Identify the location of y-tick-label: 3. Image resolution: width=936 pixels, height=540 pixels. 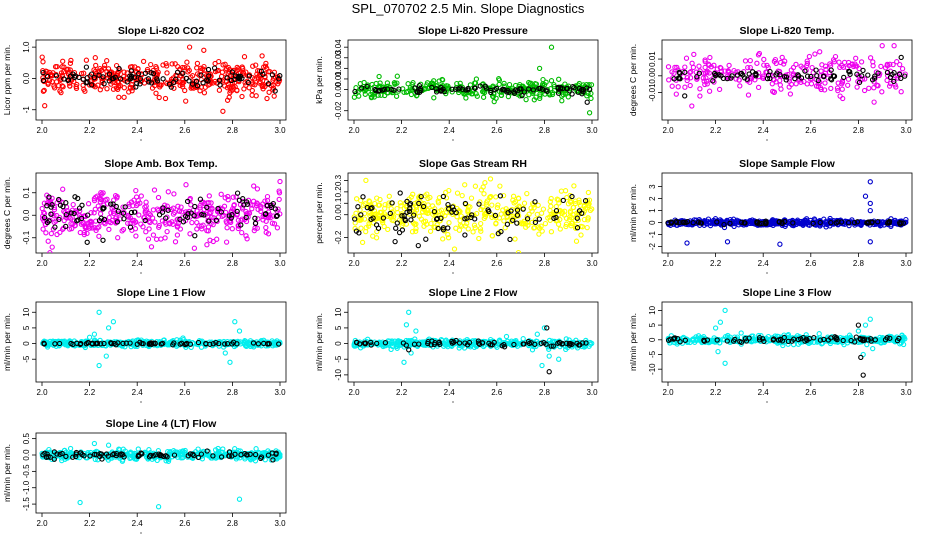
(652, 186).